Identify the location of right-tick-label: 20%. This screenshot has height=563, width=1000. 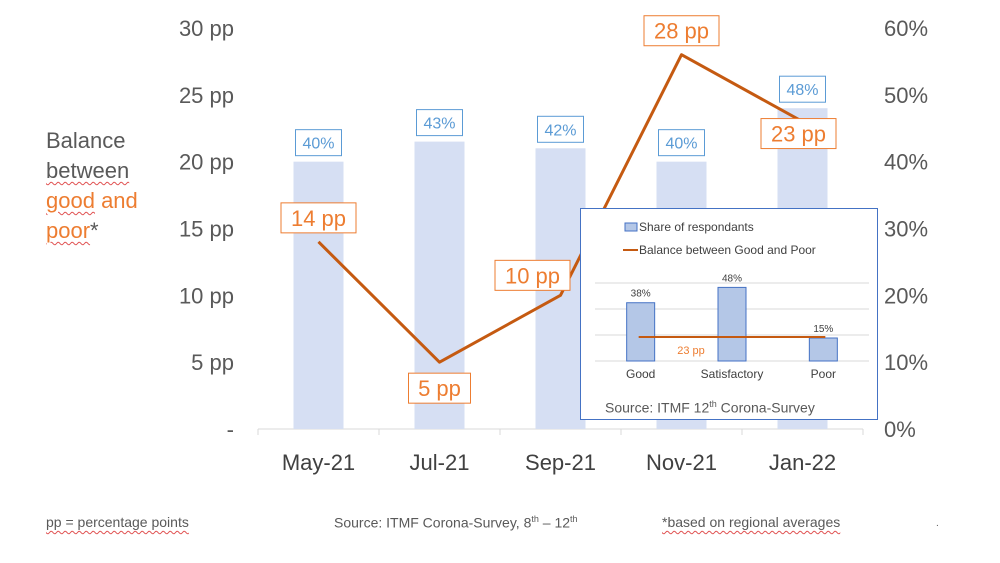
(906, 295).